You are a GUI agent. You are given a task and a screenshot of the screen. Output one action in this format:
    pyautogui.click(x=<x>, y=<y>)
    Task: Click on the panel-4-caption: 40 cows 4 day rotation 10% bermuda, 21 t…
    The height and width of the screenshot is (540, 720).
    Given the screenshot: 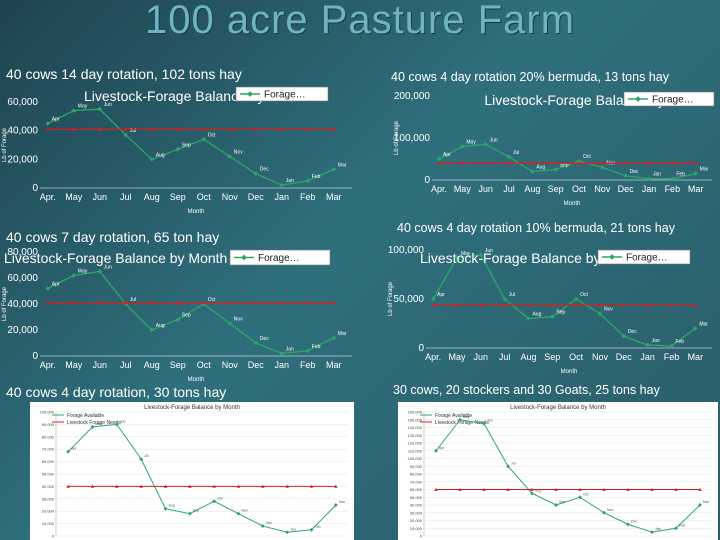 What is the action you would take?
    pyautogui.click(x=536, y=228)
    